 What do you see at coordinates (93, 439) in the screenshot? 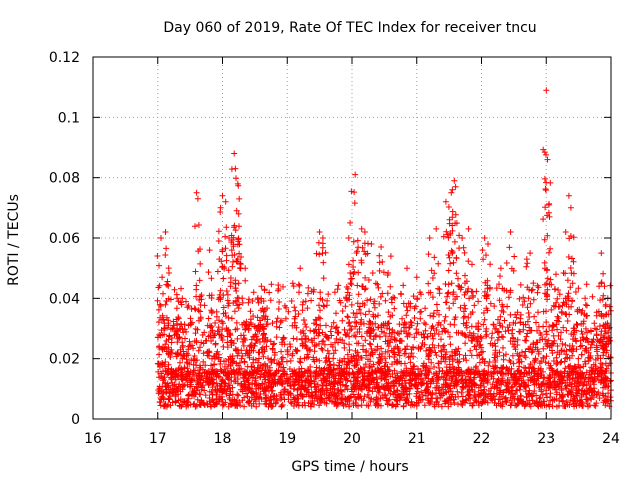
I see `x-tick-label: 16` at bounding box center [93, 439].